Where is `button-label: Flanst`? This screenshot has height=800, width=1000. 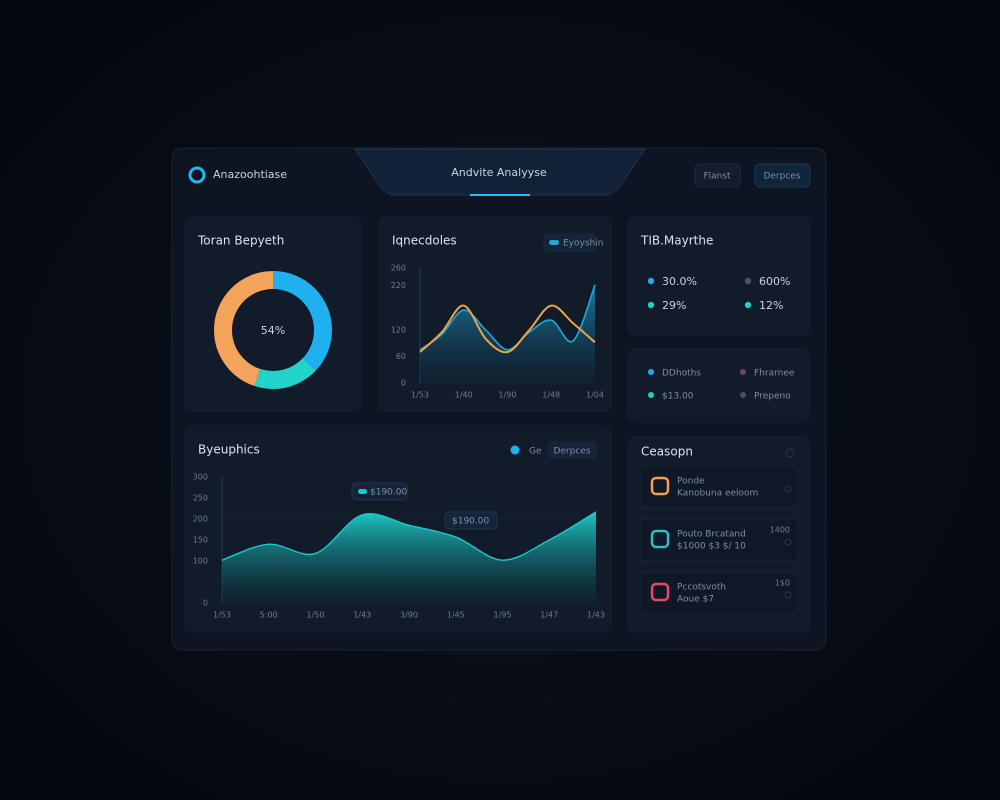
button-label: Flanst is located at coordinates (717, 177).